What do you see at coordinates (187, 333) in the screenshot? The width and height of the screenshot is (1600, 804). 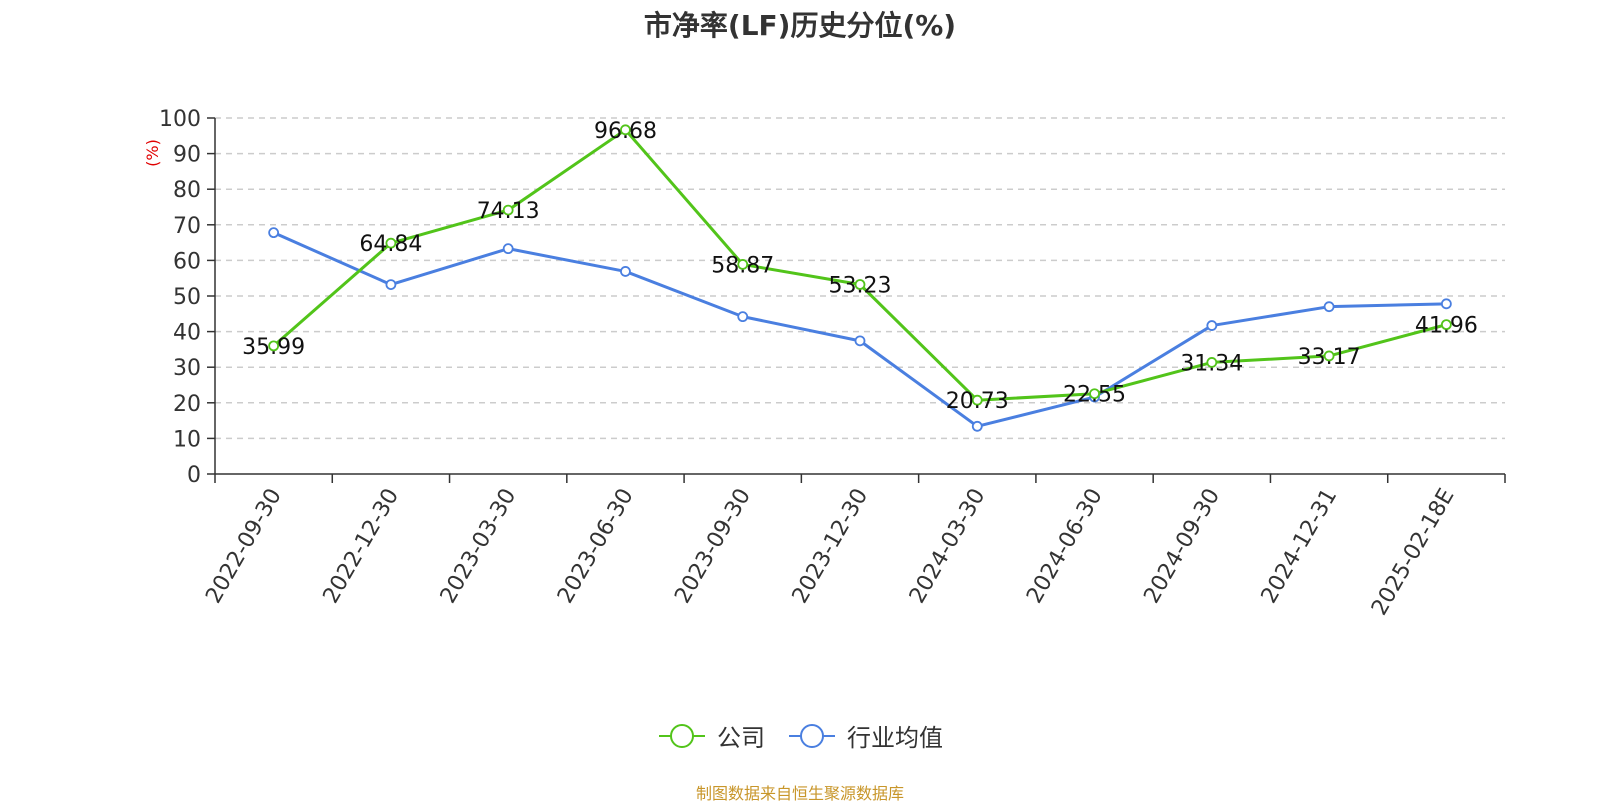 I see `y-tick-label: 40` at bounding box center [187, 333].